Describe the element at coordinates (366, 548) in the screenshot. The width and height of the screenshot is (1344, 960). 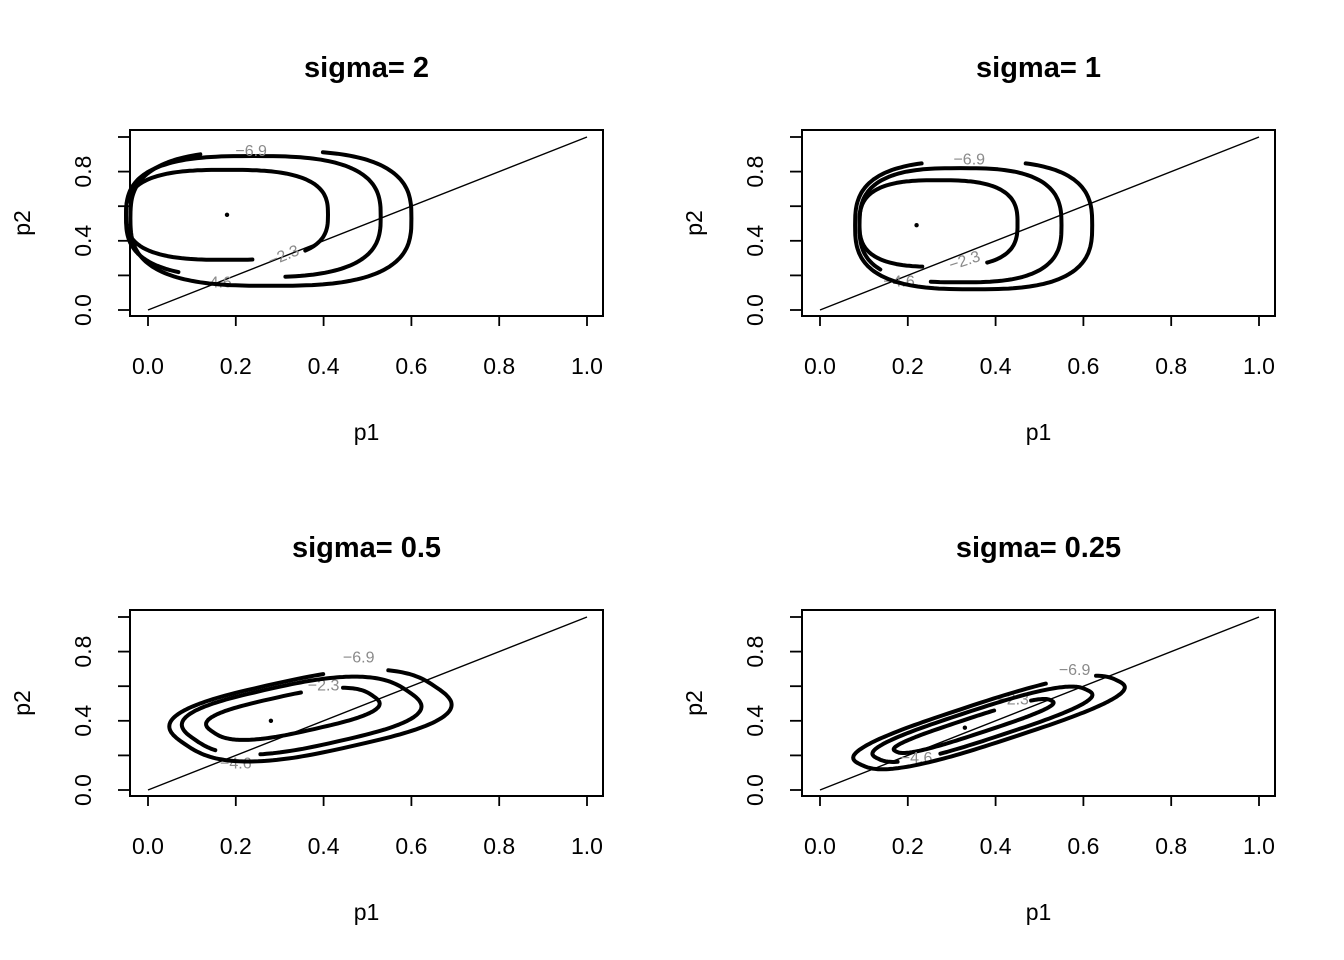
I see `panel-title: sigma= 0.5` at that location.